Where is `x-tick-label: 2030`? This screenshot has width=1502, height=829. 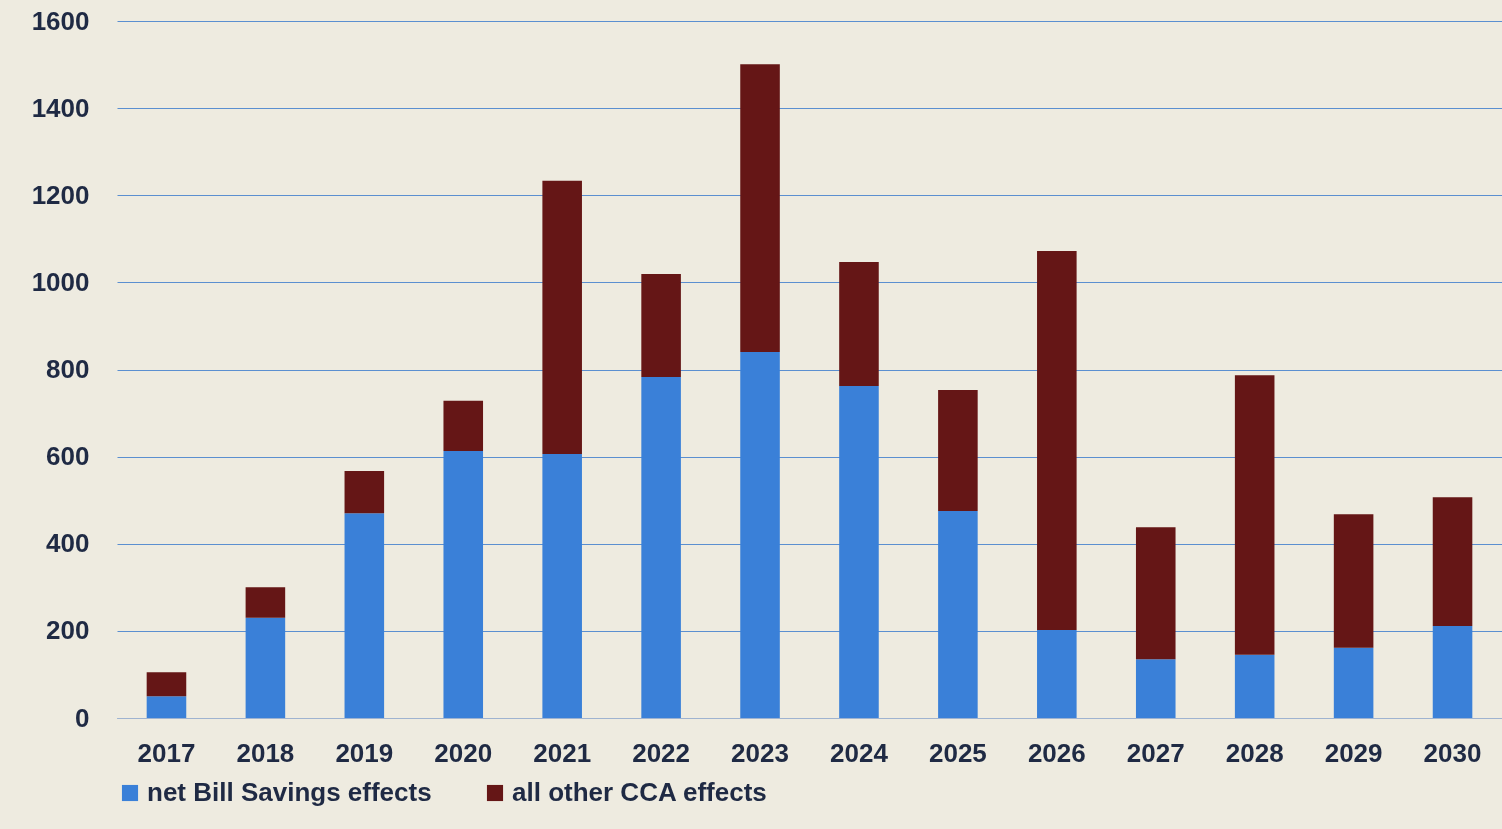 x-tick-label: 2030 is located at coordinates (1452, 752).